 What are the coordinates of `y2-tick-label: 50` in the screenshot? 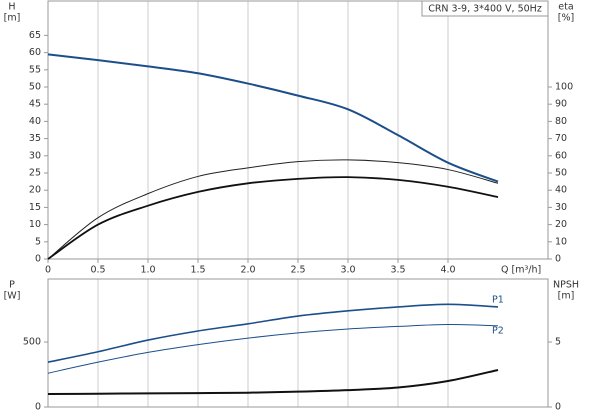 It's located at (561, 173).